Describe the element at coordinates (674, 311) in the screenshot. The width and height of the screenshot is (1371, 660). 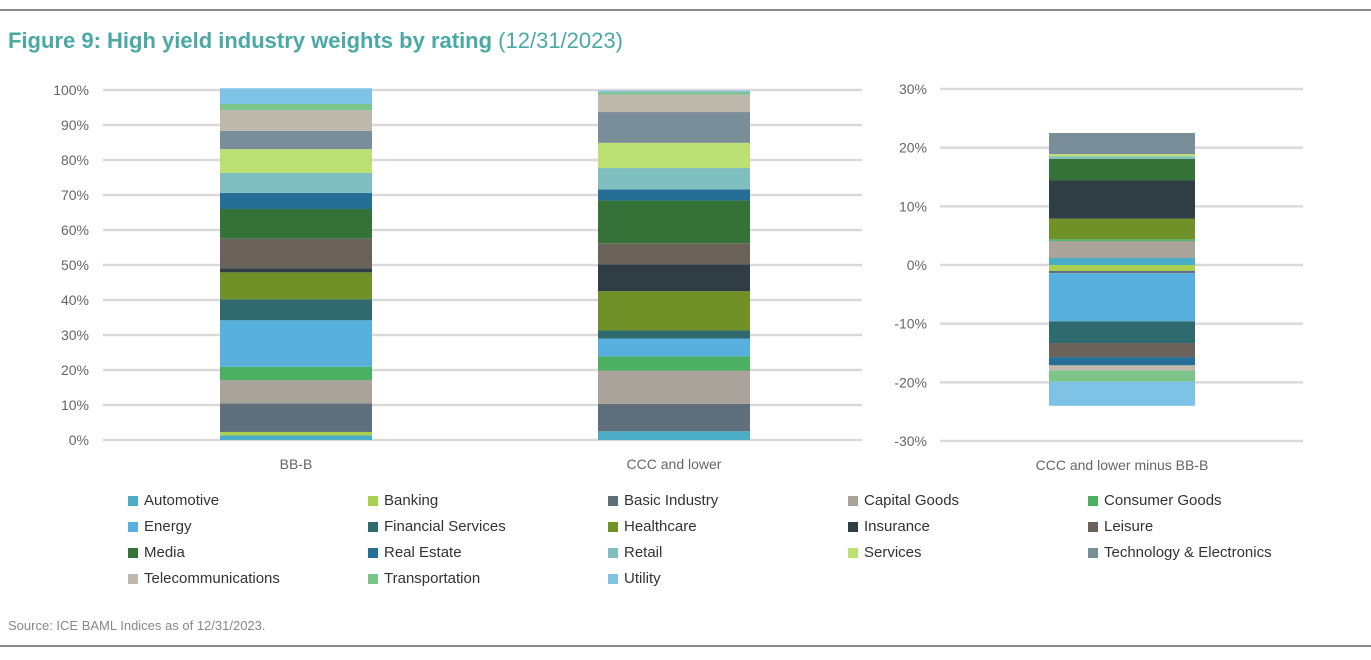
I see `bar-segment-ccc-and-lower-healthcare` at that location.